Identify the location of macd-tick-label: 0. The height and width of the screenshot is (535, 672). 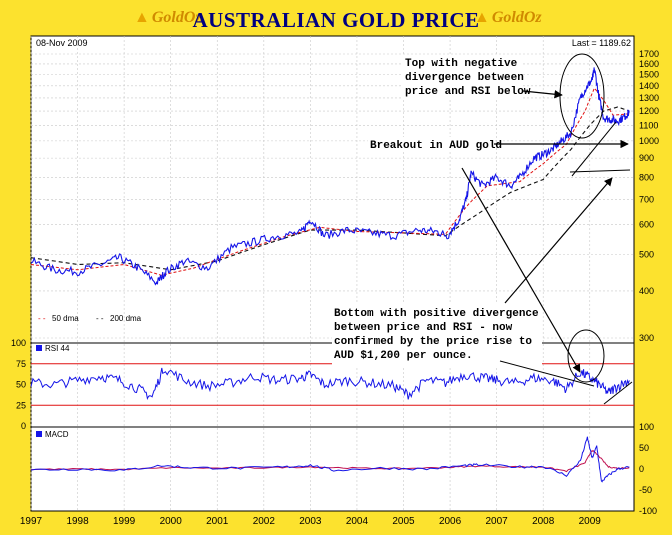
(641, 469).